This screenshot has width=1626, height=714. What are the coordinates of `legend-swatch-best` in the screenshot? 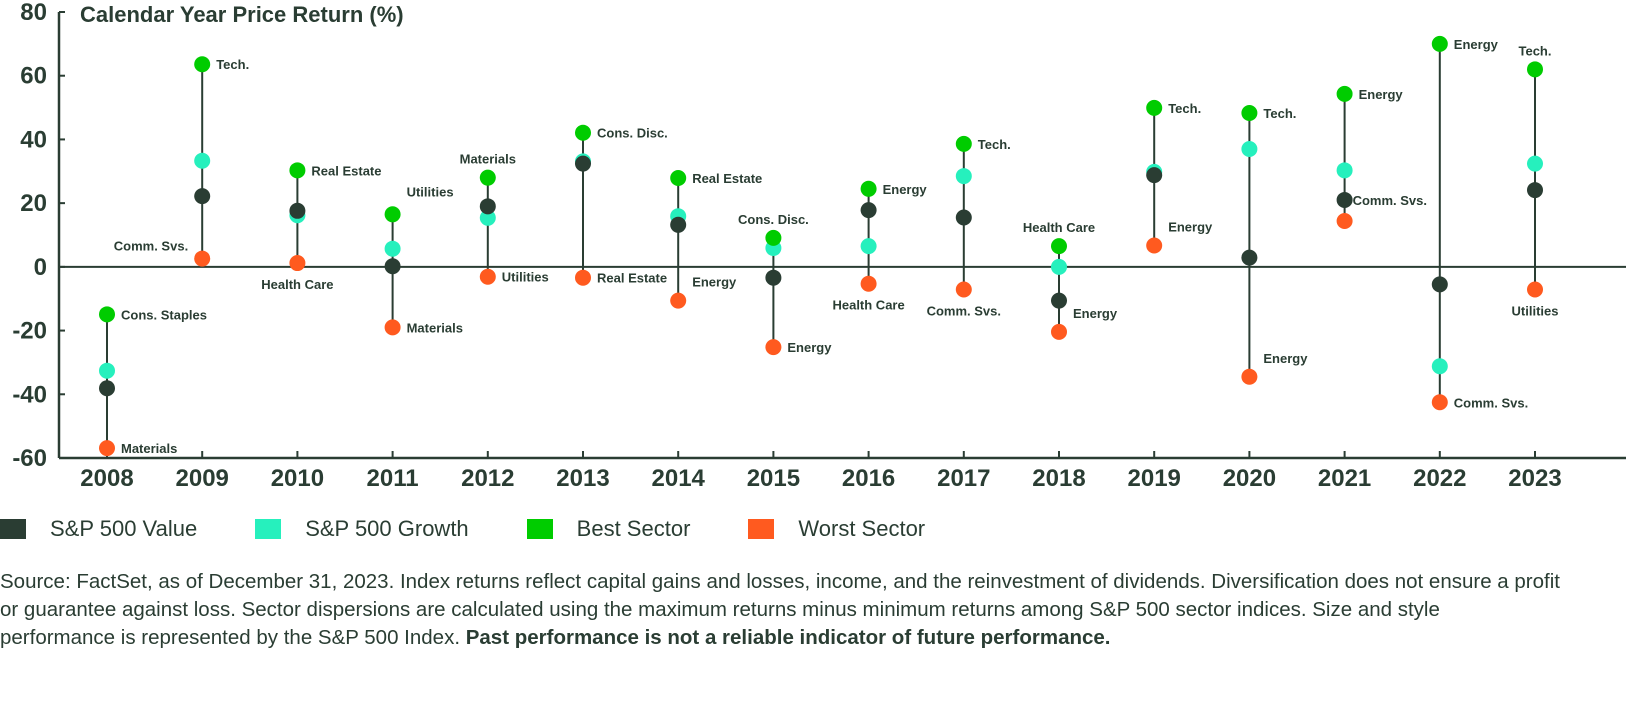 It's located at (539, 529).